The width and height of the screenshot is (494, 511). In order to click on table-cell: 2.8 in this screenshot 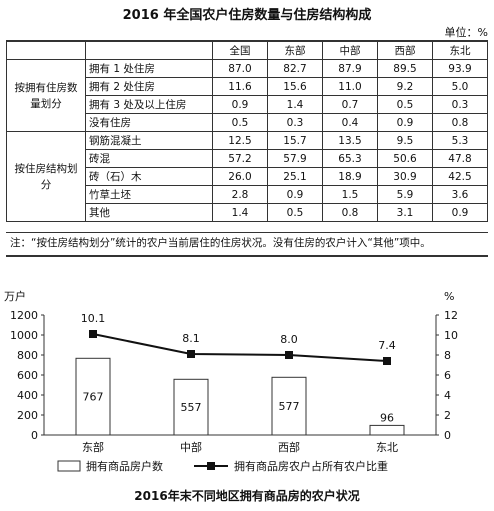, I will do `click(240, 194)`.